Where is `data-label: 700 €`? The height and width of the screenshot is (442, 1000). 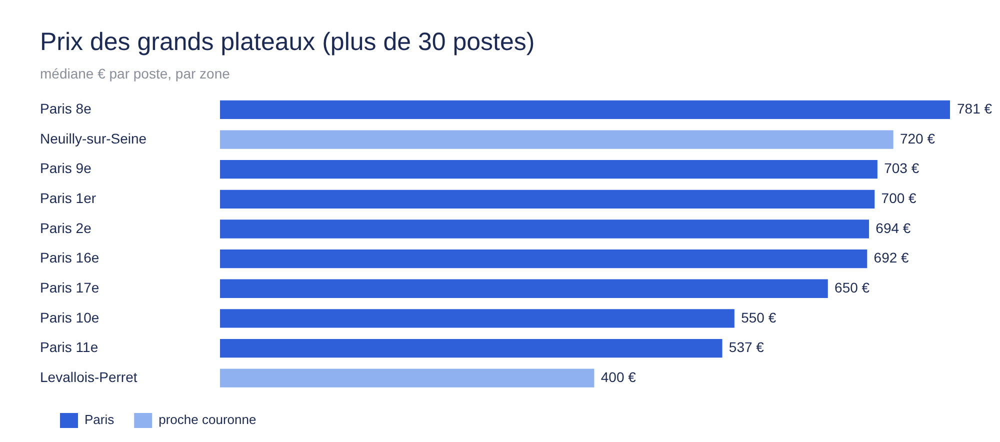 data-label: 700 € is located at coordinates (899, 198).